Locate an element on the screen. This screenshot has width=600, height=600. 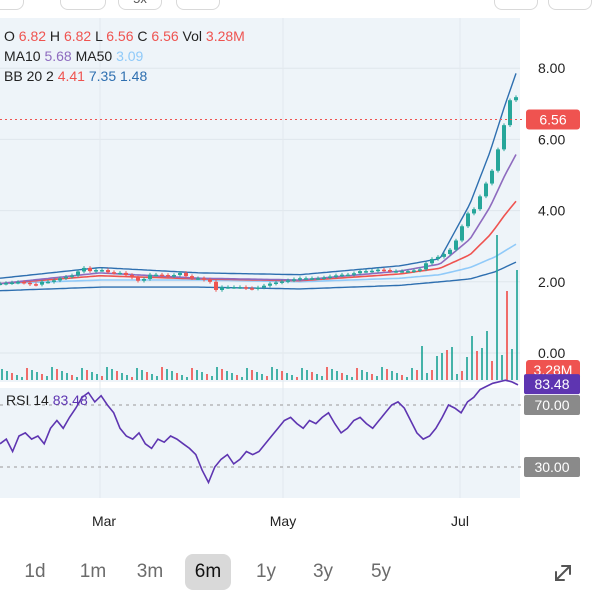
ohlc-row: O 6.82 H 6.82 L 6.56 C 6.56 Vol 3.28M is located at coordinates (124, 36).